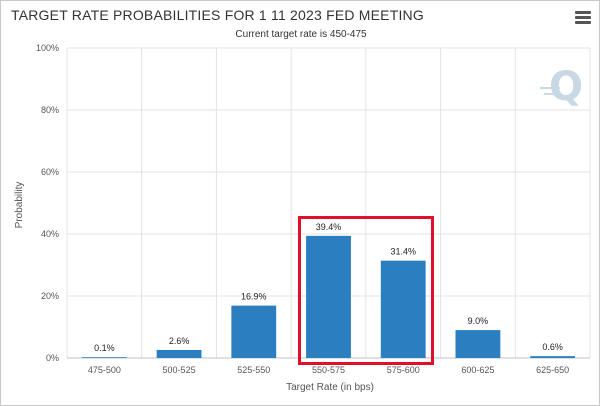  What do you see at coordinates (50, 296) in the screenshot?
I see `y-tick-label: 20%` at bounding box center [50, 296].